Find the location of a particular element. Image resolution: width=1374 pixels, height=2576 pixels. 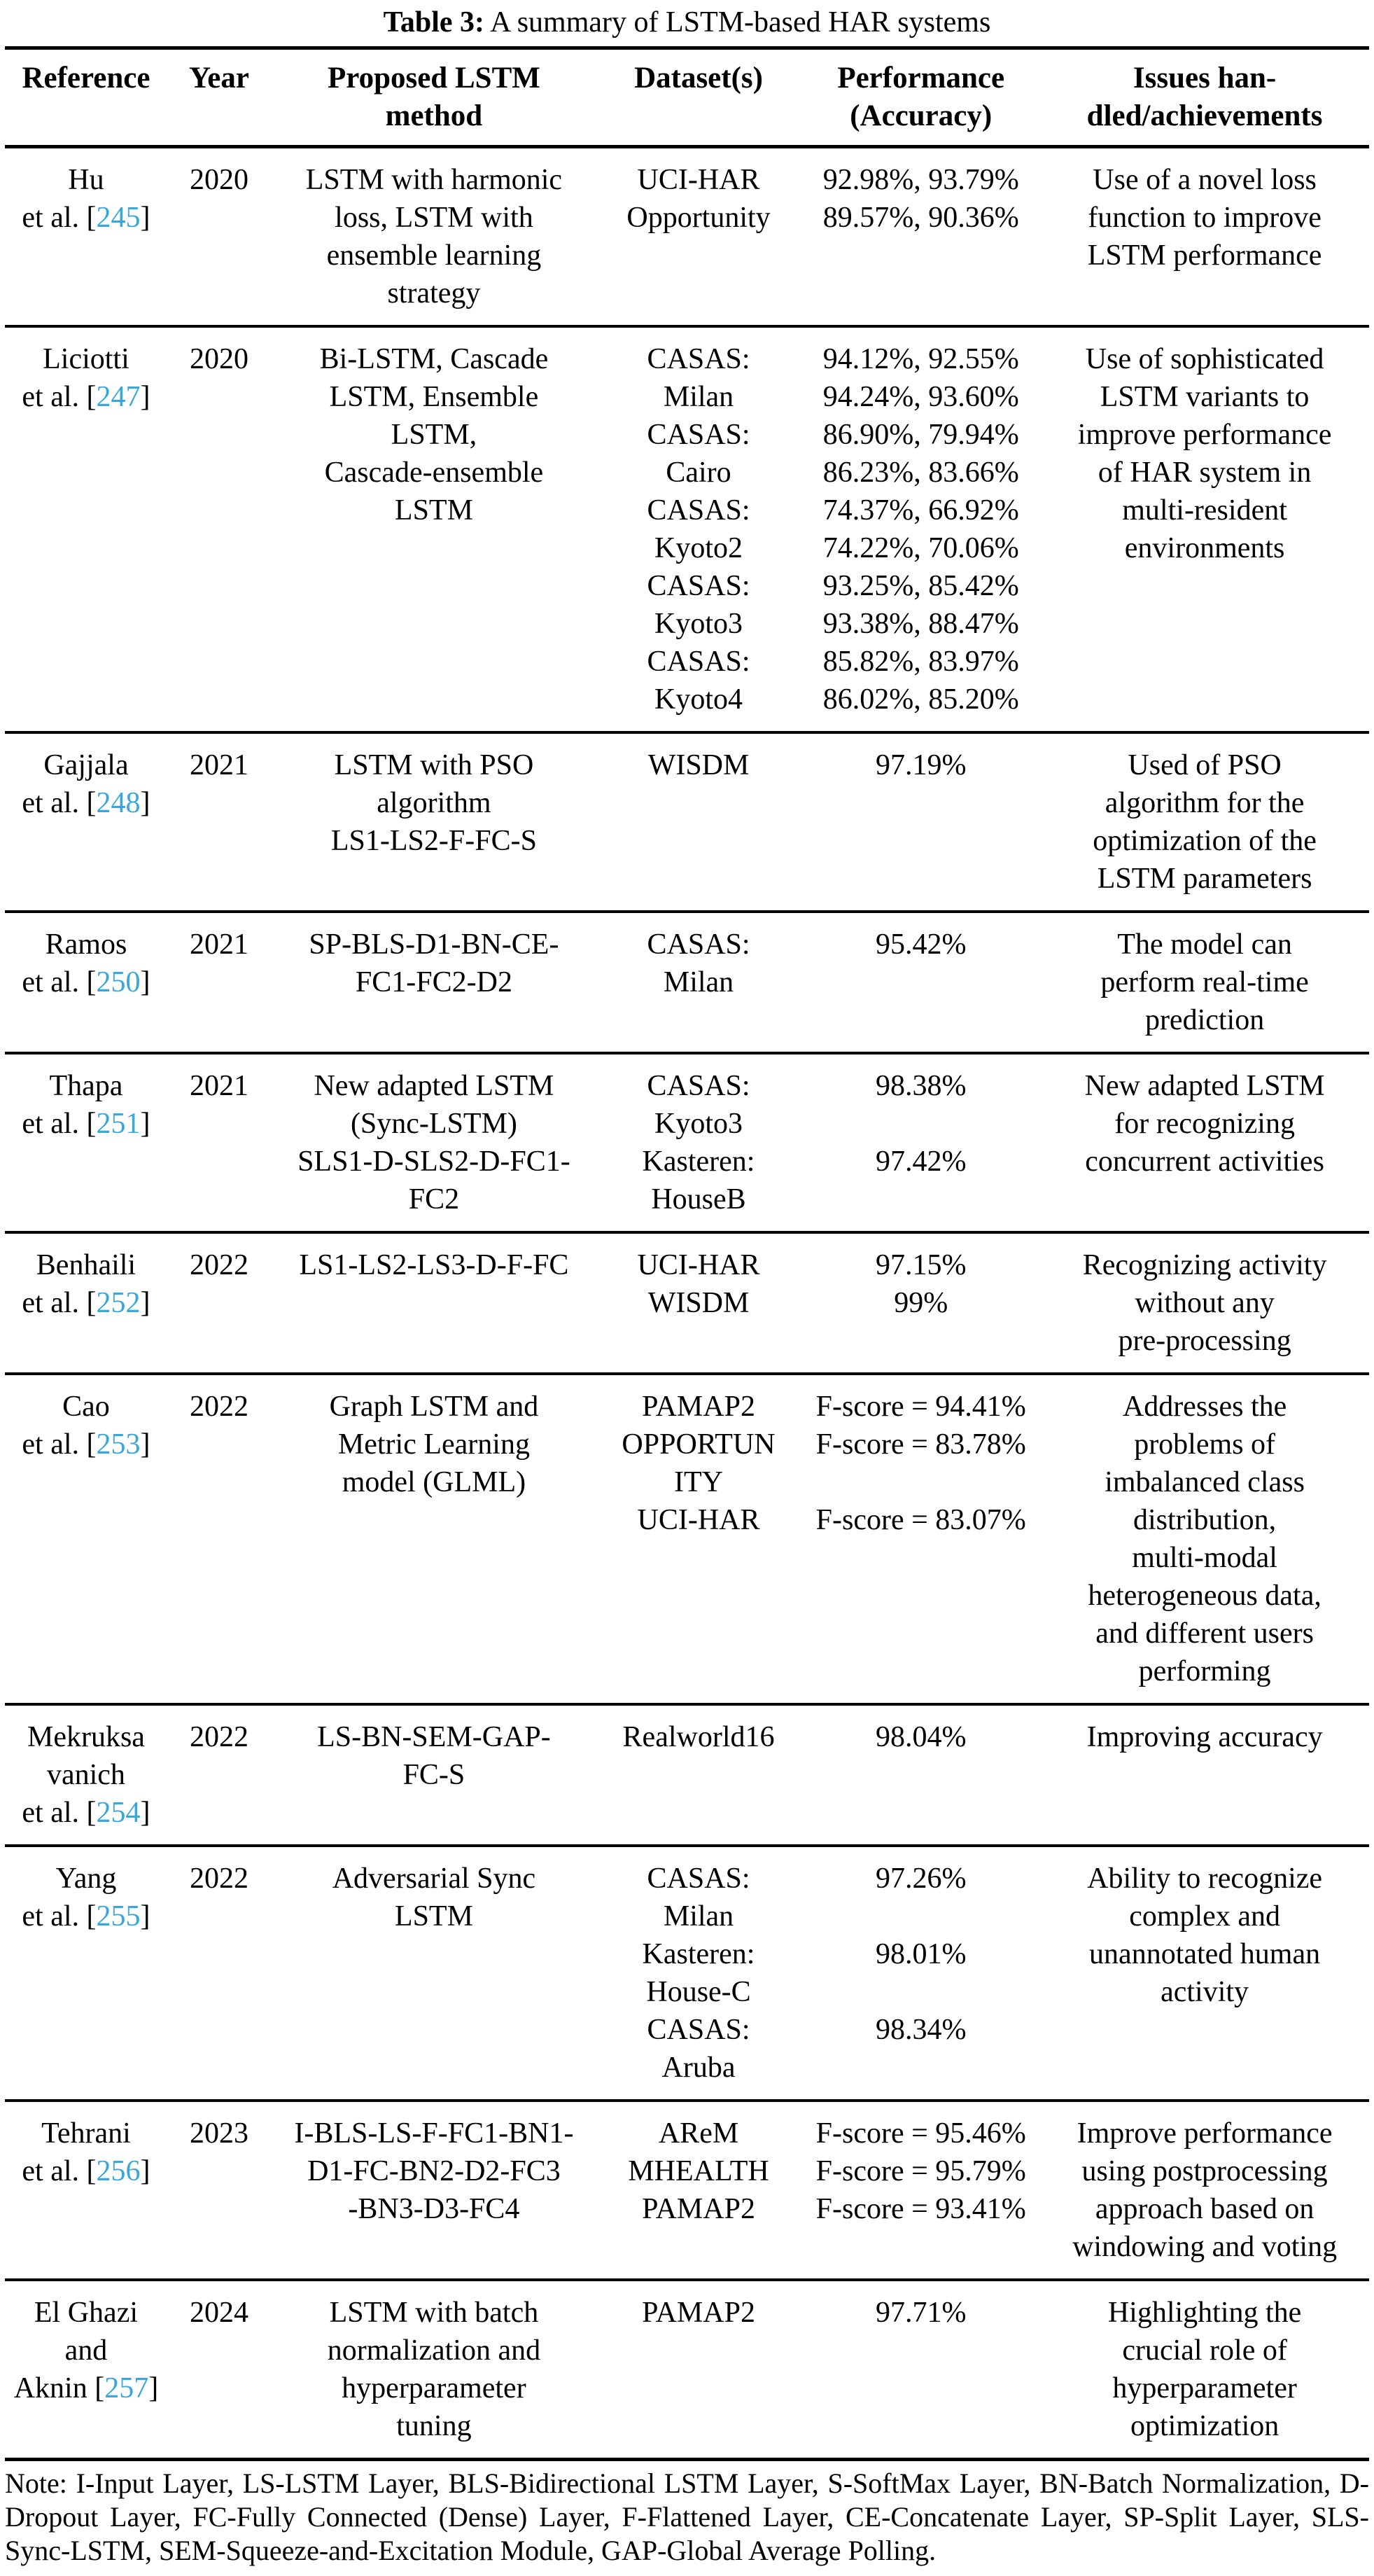

cell-line: The model can is located at coordinates (1204, 944).